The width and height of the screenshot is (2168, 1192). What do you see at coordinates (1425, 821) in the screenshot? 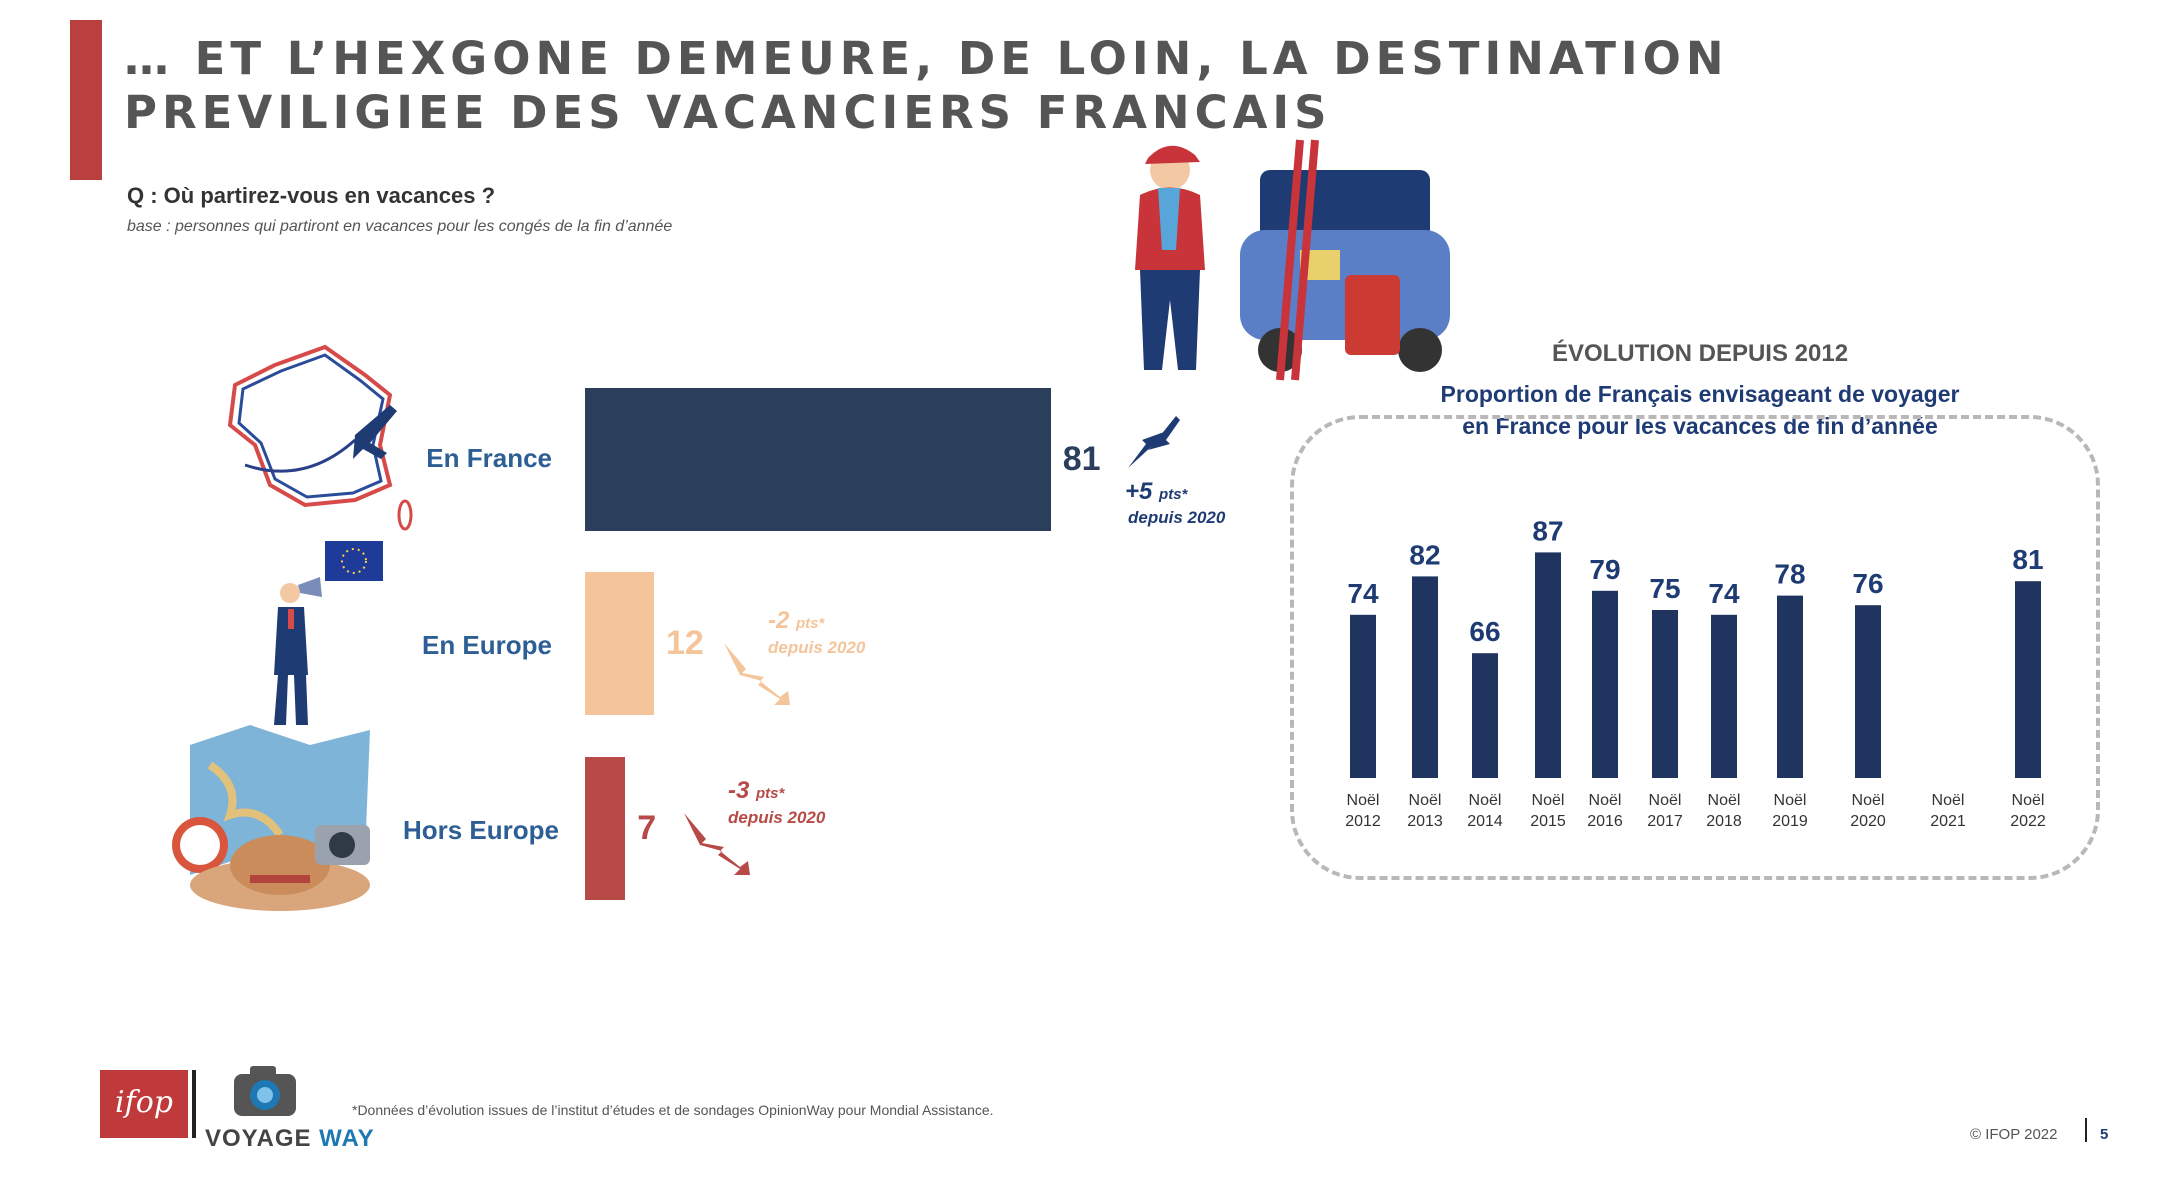
I see `evolution-tick-label: 2013` at bounding box center [1425, 821].